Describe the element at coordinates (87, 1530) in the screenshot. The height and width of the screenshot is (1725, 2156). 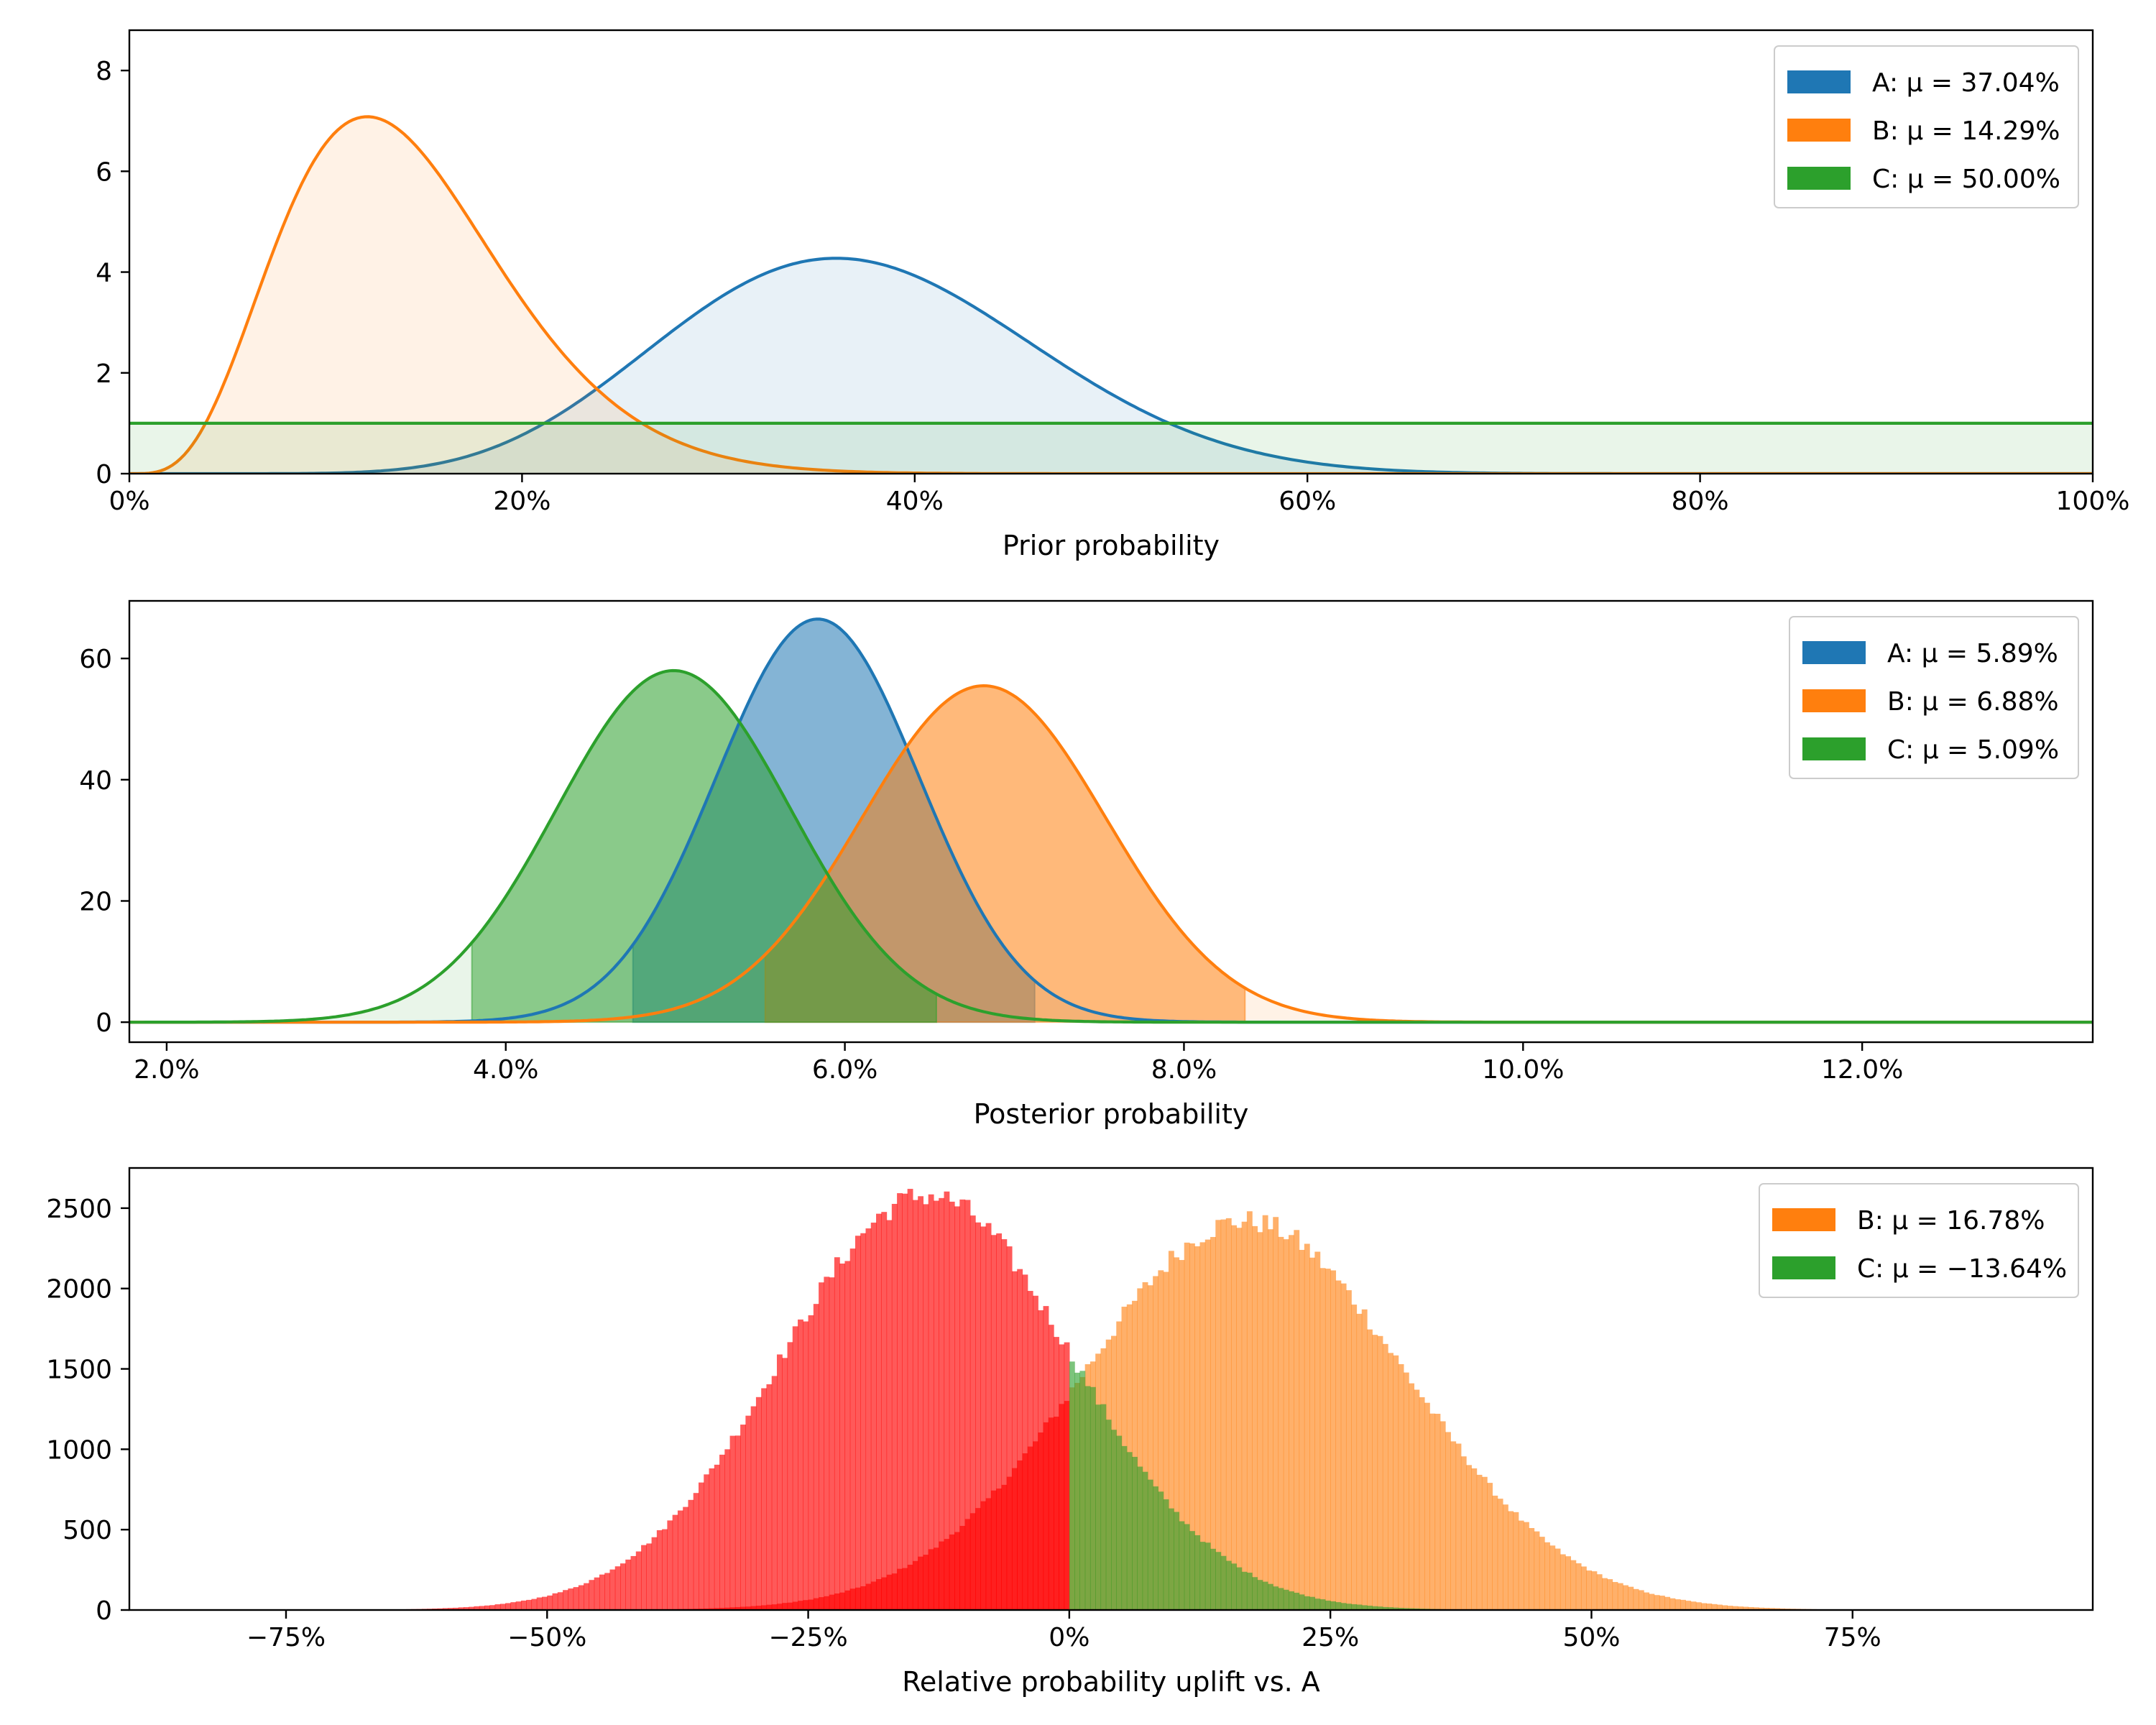
I see `y-tick-label: 500` at that location.